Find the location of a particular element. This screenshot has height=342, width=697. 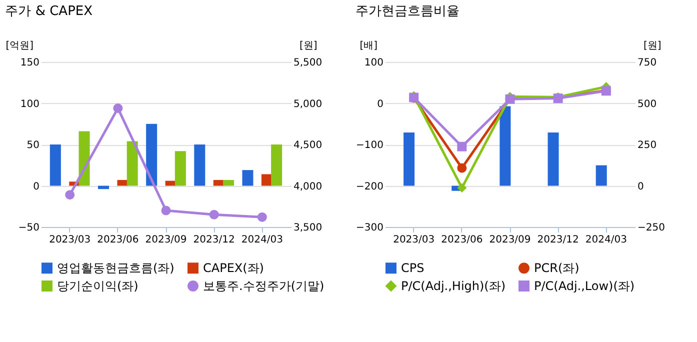

y2-tick-label: 250 is located at coordinates (647, 145).